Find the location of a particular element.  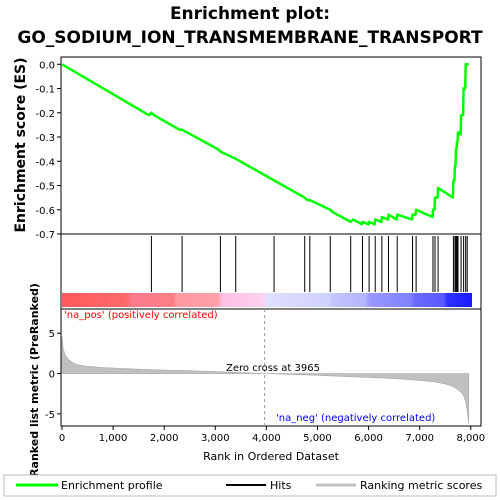

legend-label-hits: Hits is located at coordinates (281, 485).